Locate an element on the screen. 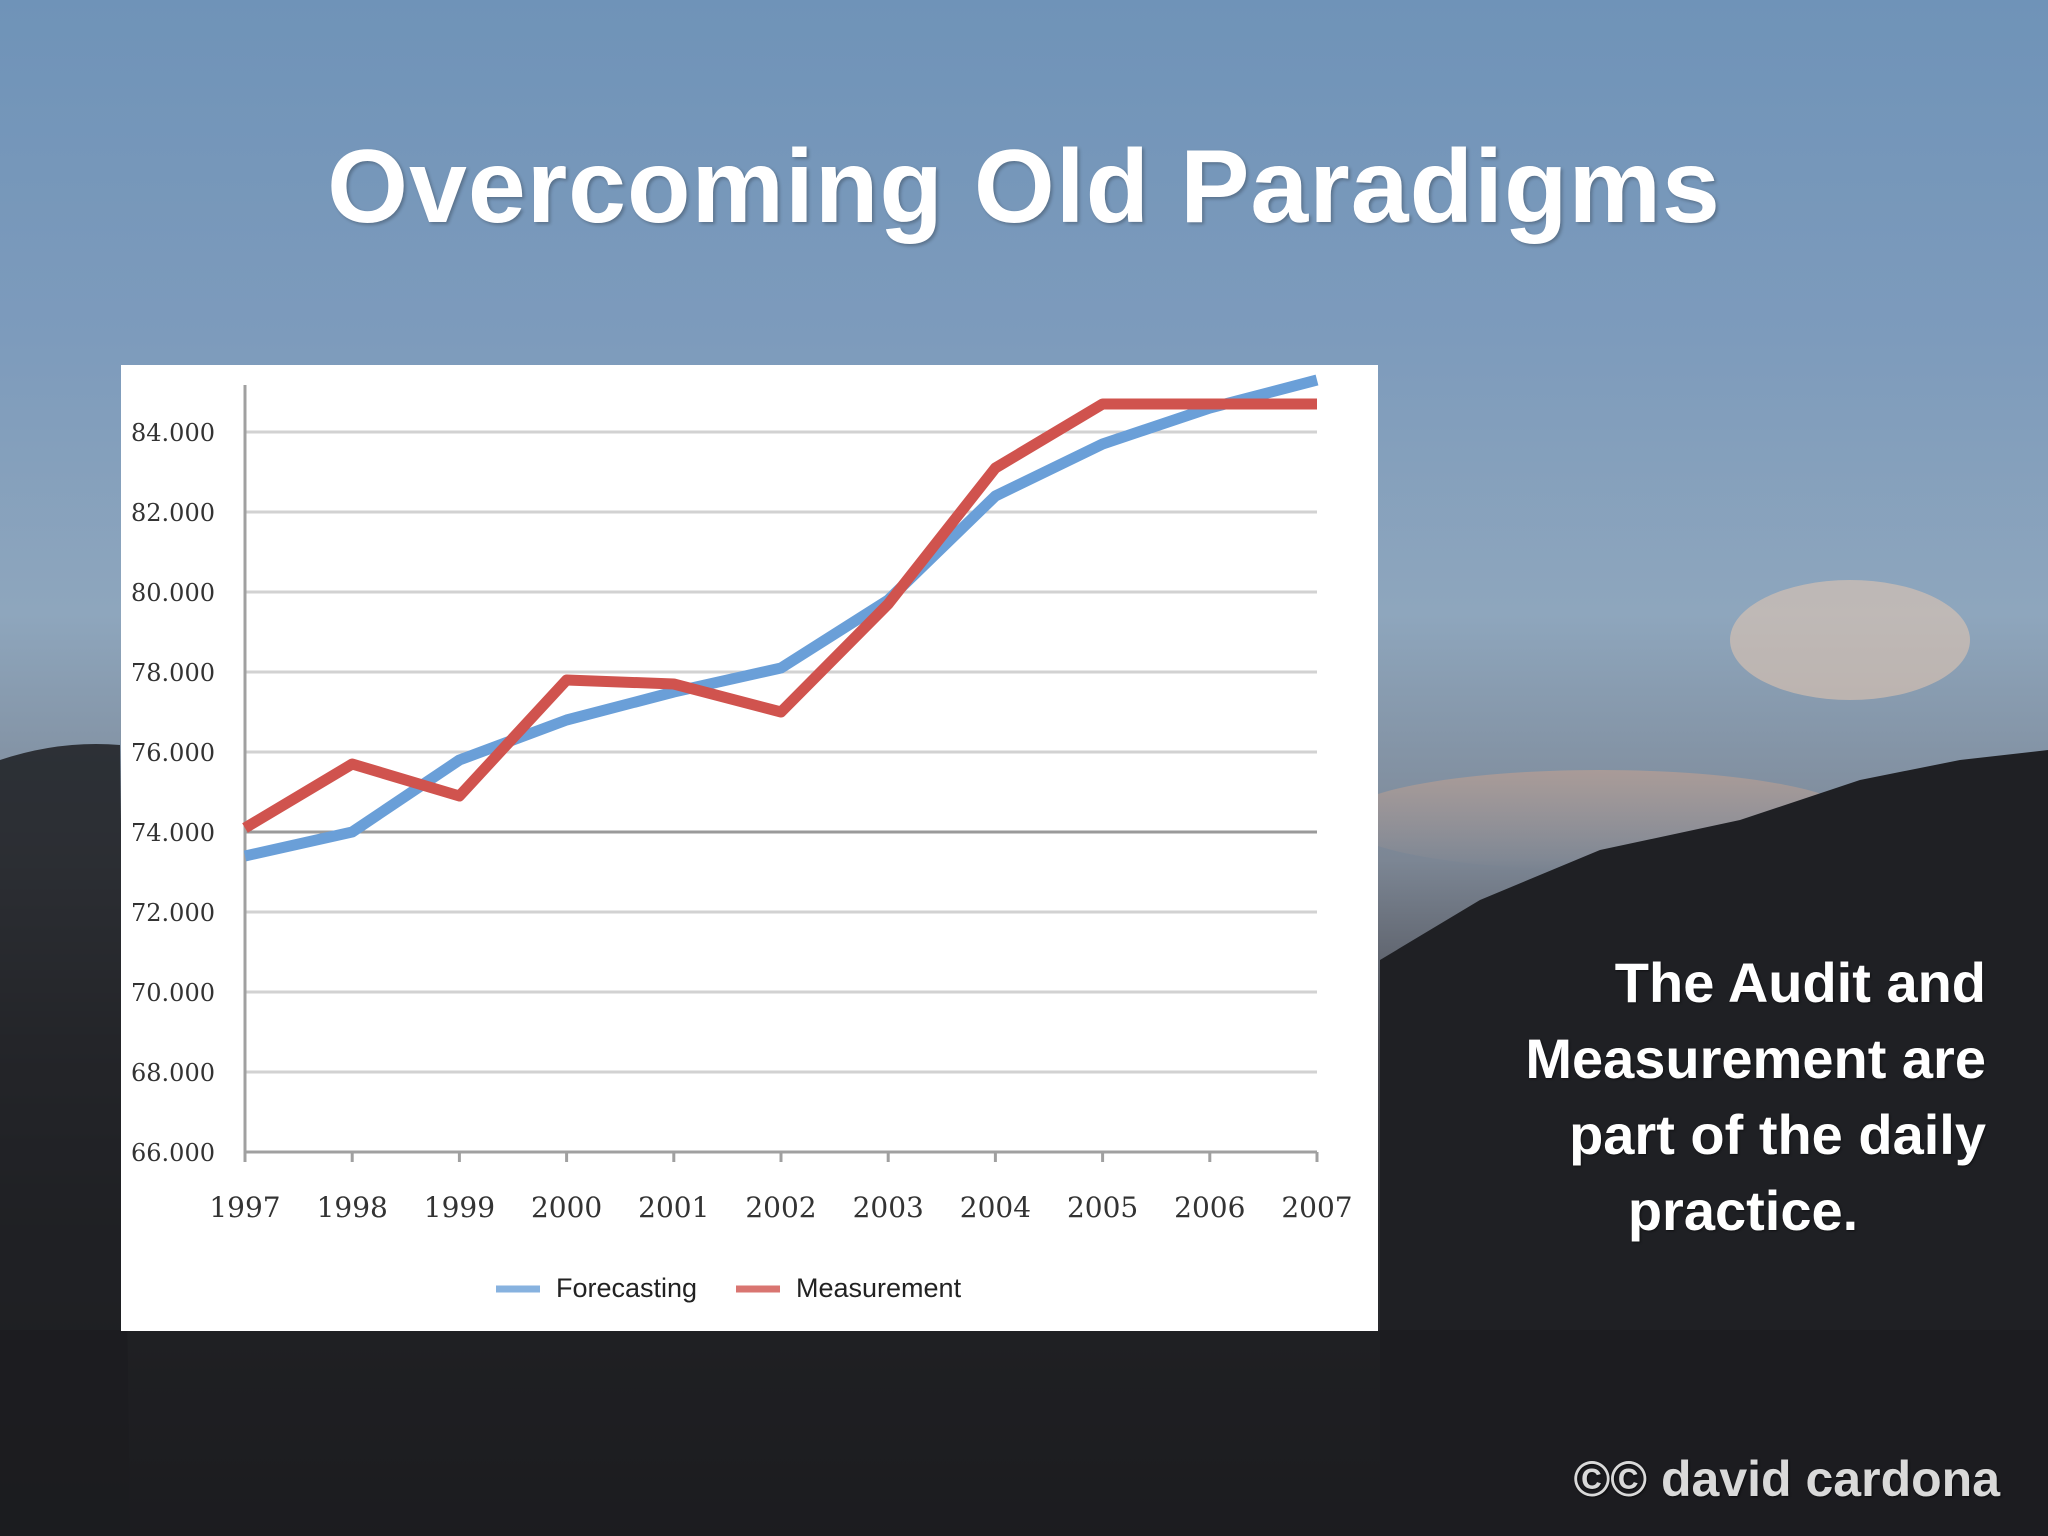  x-tick-label: 2006 is located at coordinates (1209, 1207).